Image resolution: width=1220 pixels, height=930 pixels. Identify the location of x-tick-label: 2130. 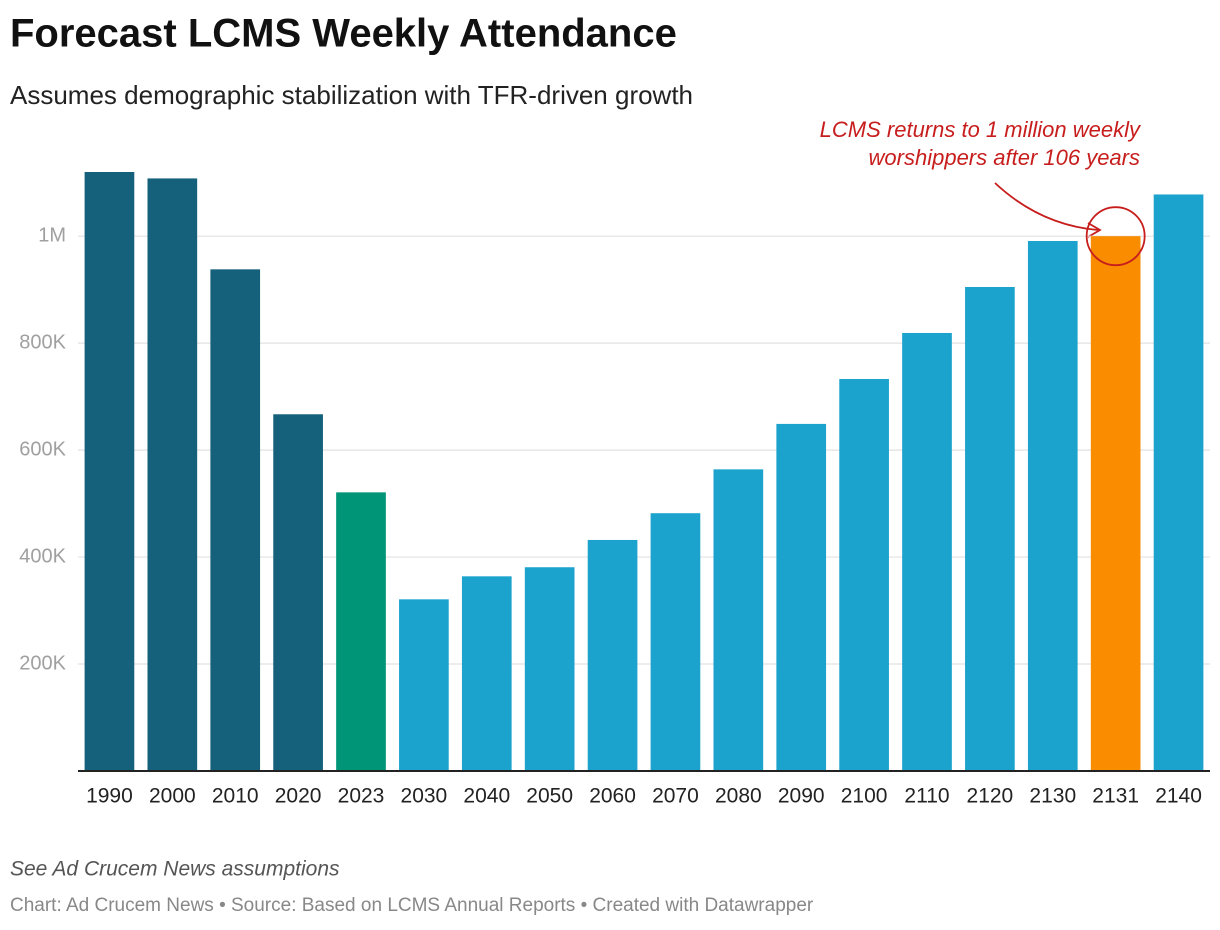
(1052, 796).